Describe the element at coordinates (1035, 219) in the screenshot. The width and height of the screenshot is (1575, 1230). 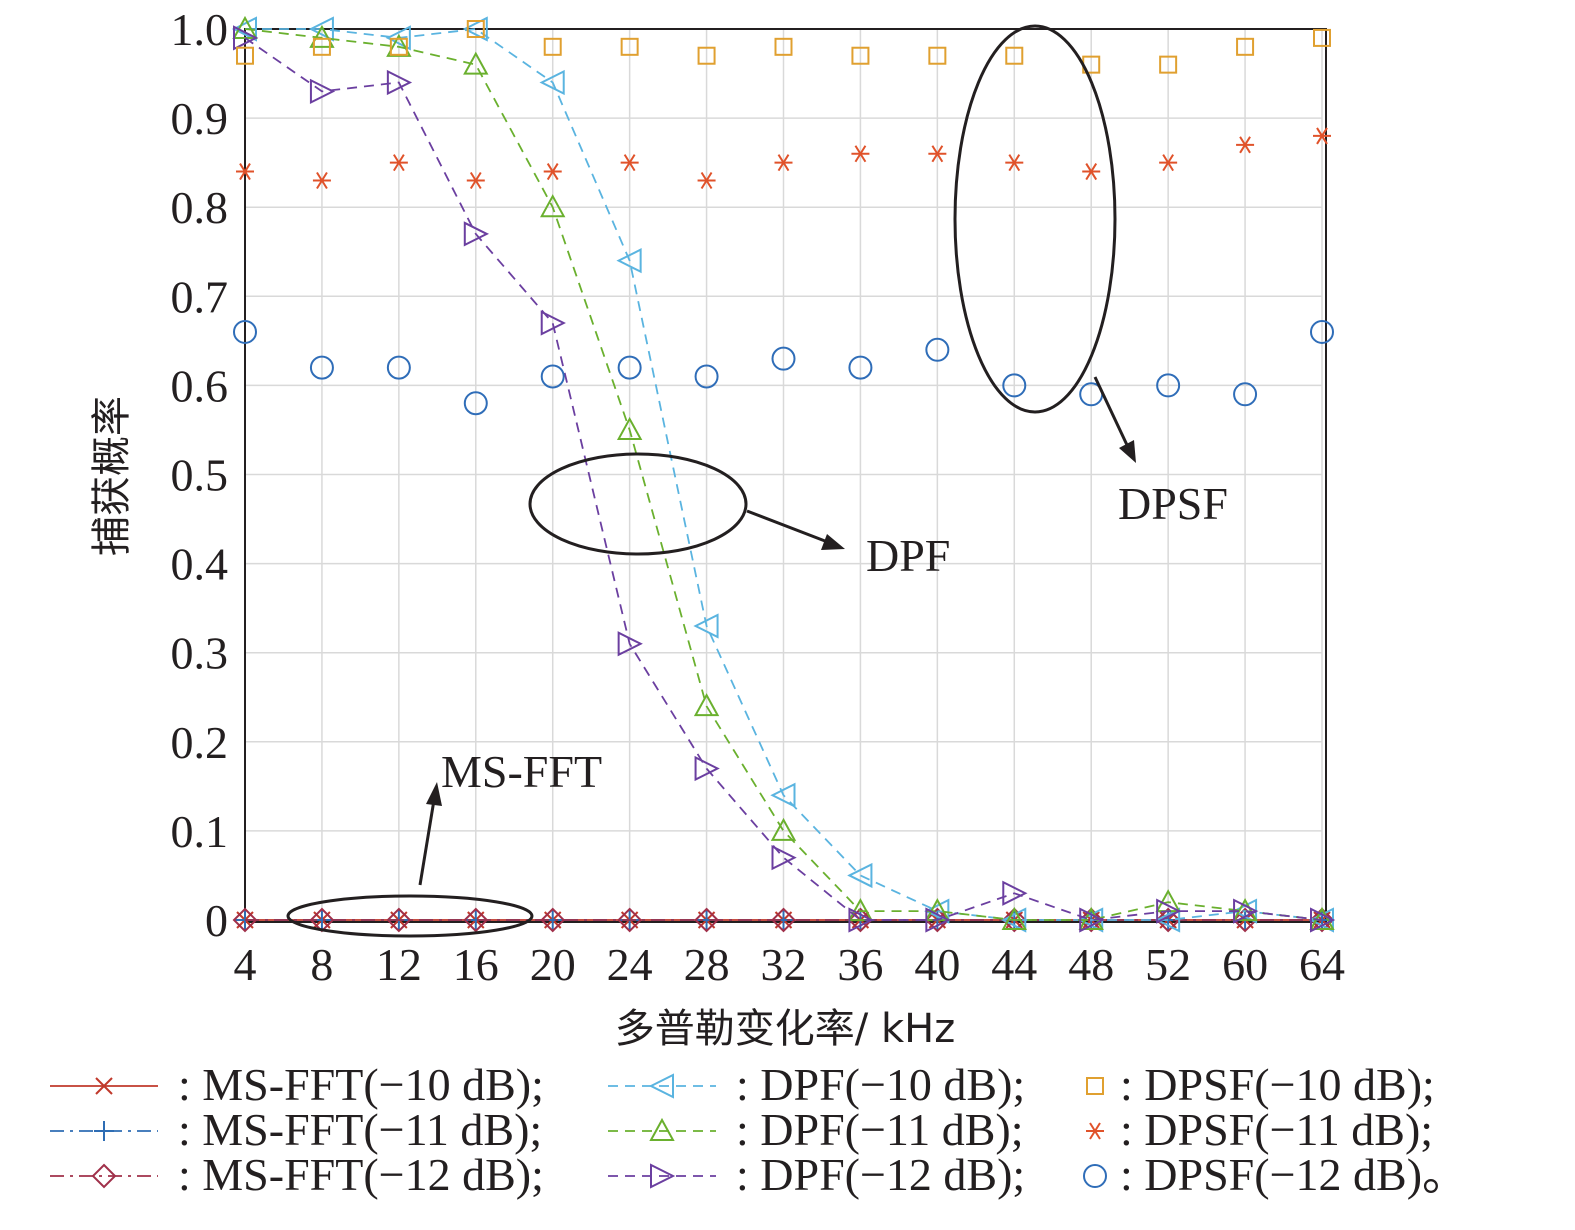
I see `dpsf-ellipse` at that location.